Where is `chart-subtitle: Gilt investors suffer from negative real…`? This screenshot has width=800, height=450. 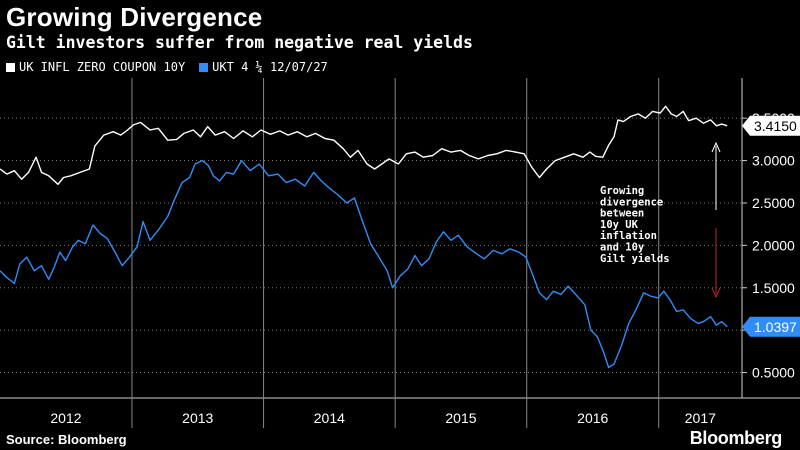 chart-subtitle: Gilt investors suffer from negative real… is located at coordinates (239, 42).